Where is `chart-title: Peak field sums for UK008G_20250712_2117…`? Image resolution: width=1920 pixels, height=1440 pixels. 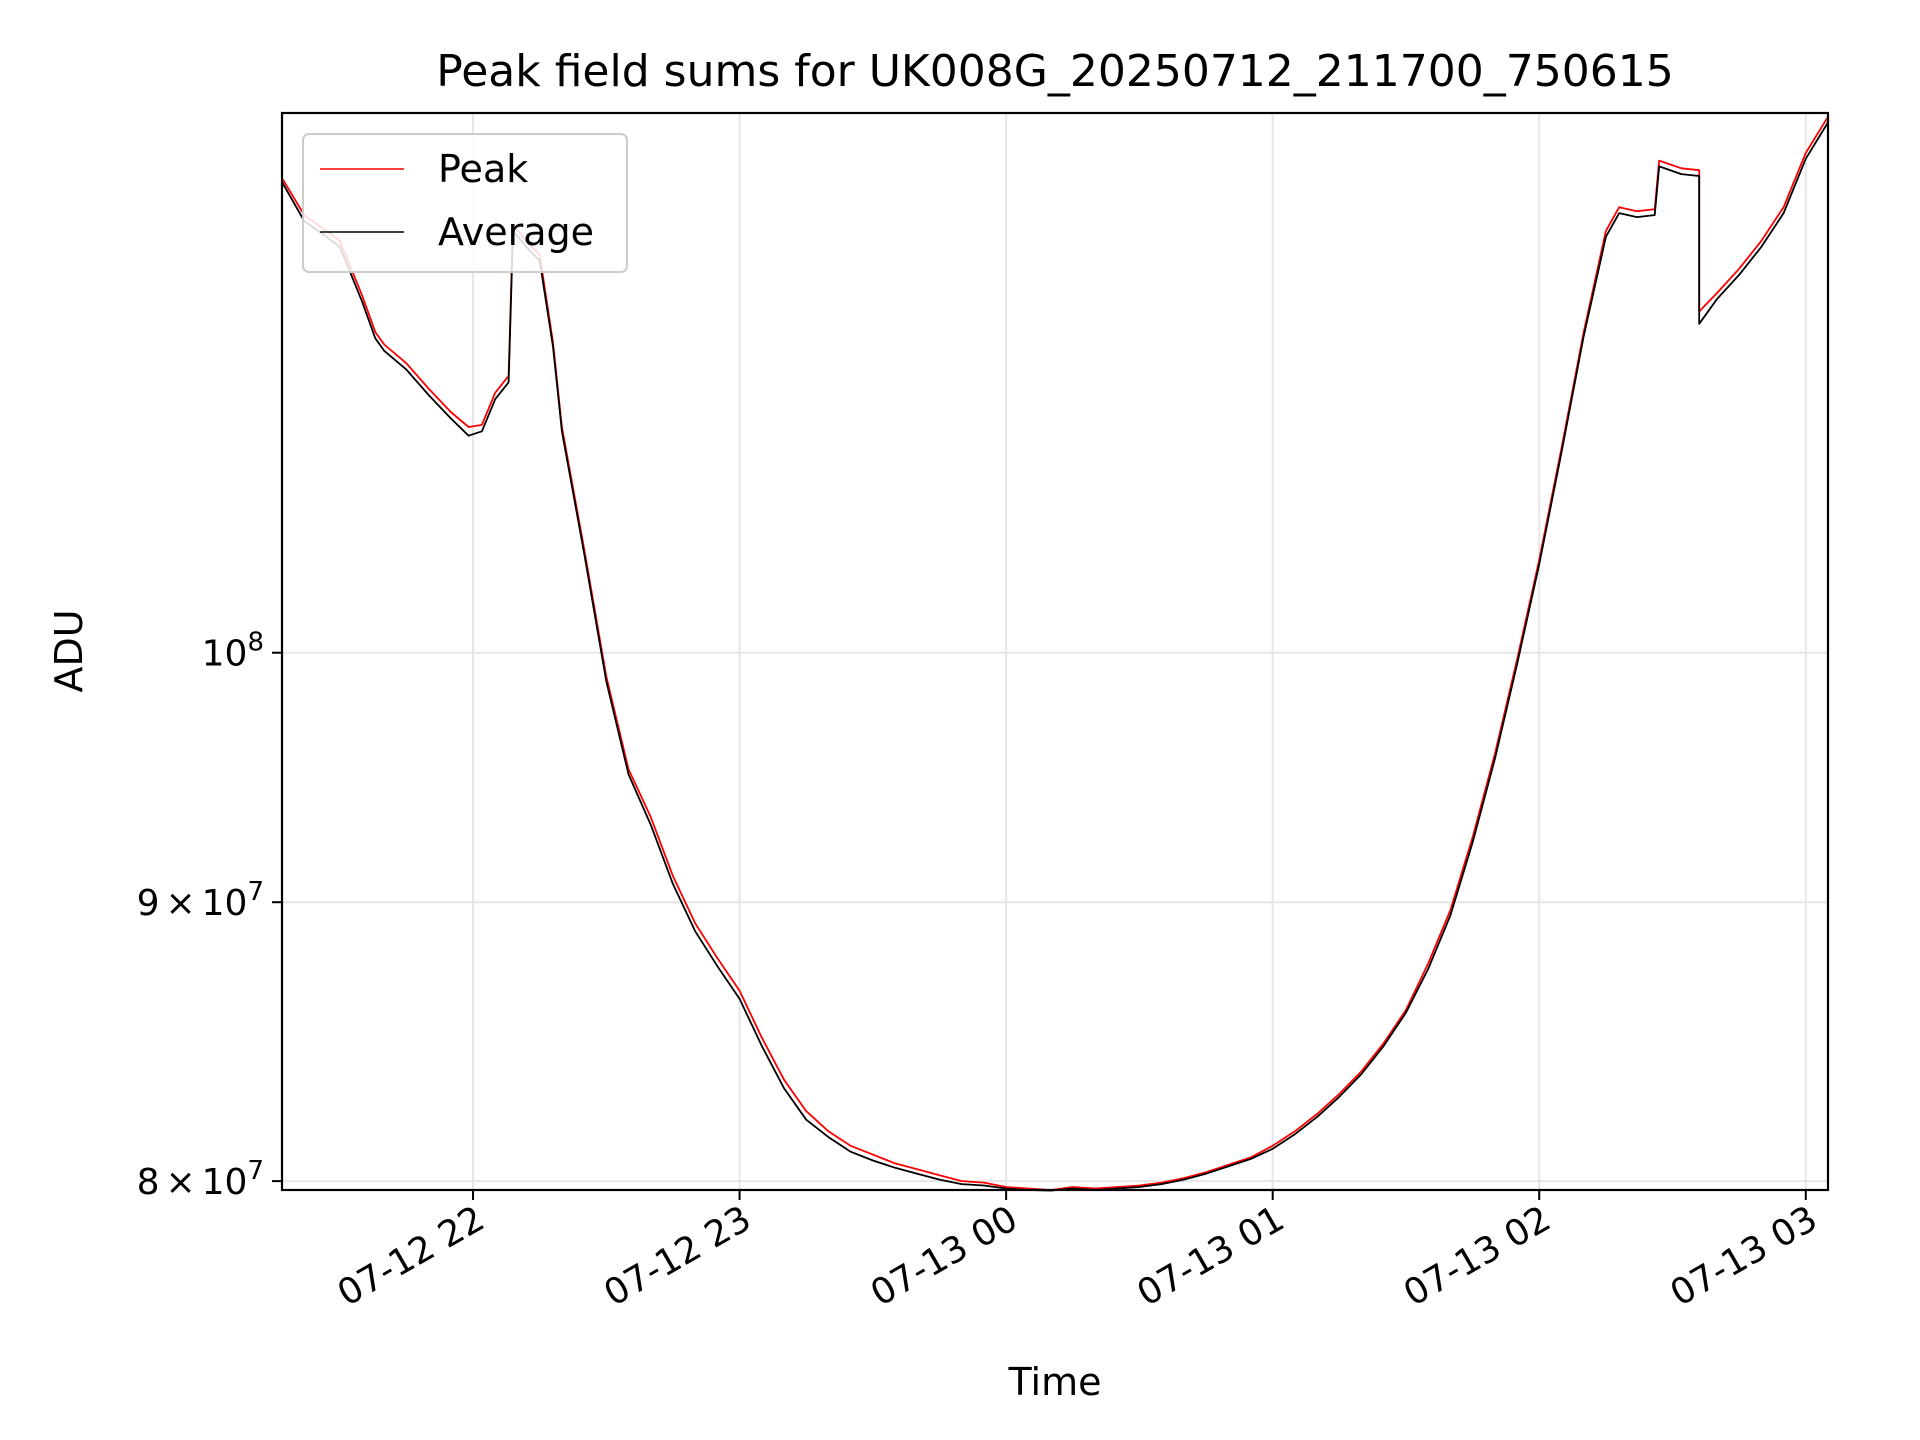 chart-title: Peak field sums for UK008G_20250712_2117… is located at coordinates (1054, 71).